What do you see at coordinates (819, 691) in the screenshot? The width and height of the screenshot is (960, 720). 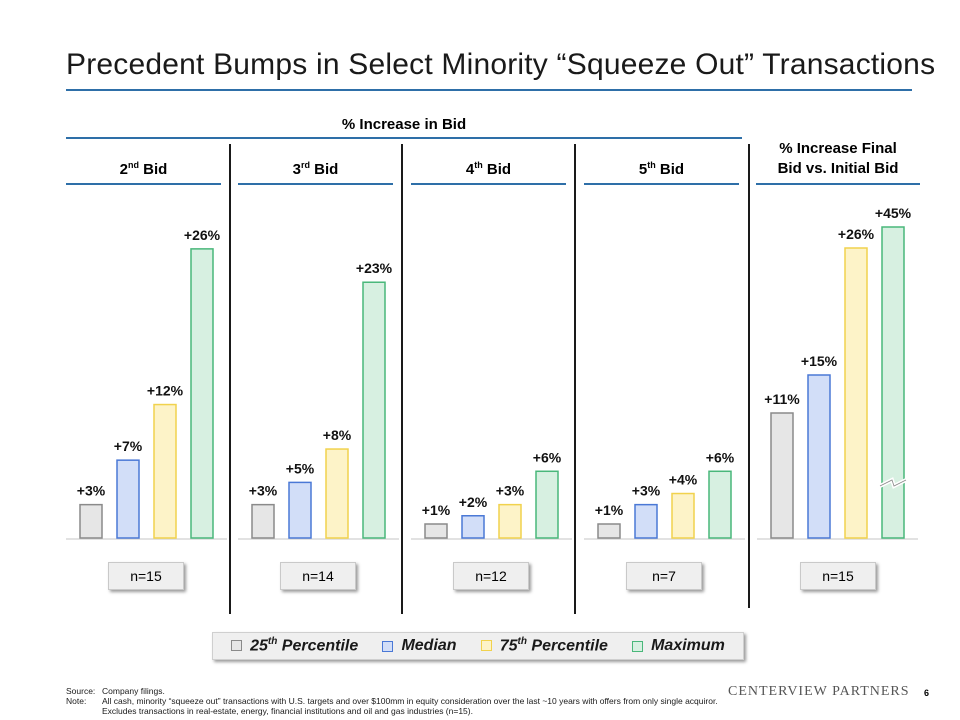 I see `brand-logo: CENTERVIEW PARTNERS` at bounding box center [819, 691].